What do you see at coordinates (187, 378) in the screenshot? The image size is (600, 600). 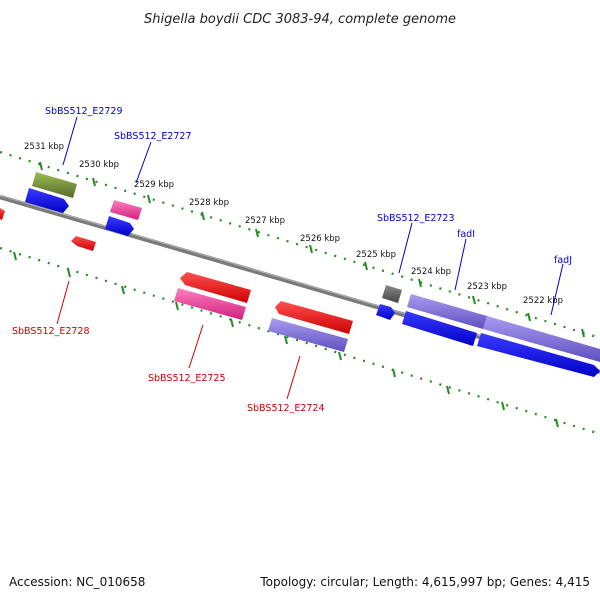 I see `gene-label-e2725: SbBS512_E2725` at bounding box center [187, 378].